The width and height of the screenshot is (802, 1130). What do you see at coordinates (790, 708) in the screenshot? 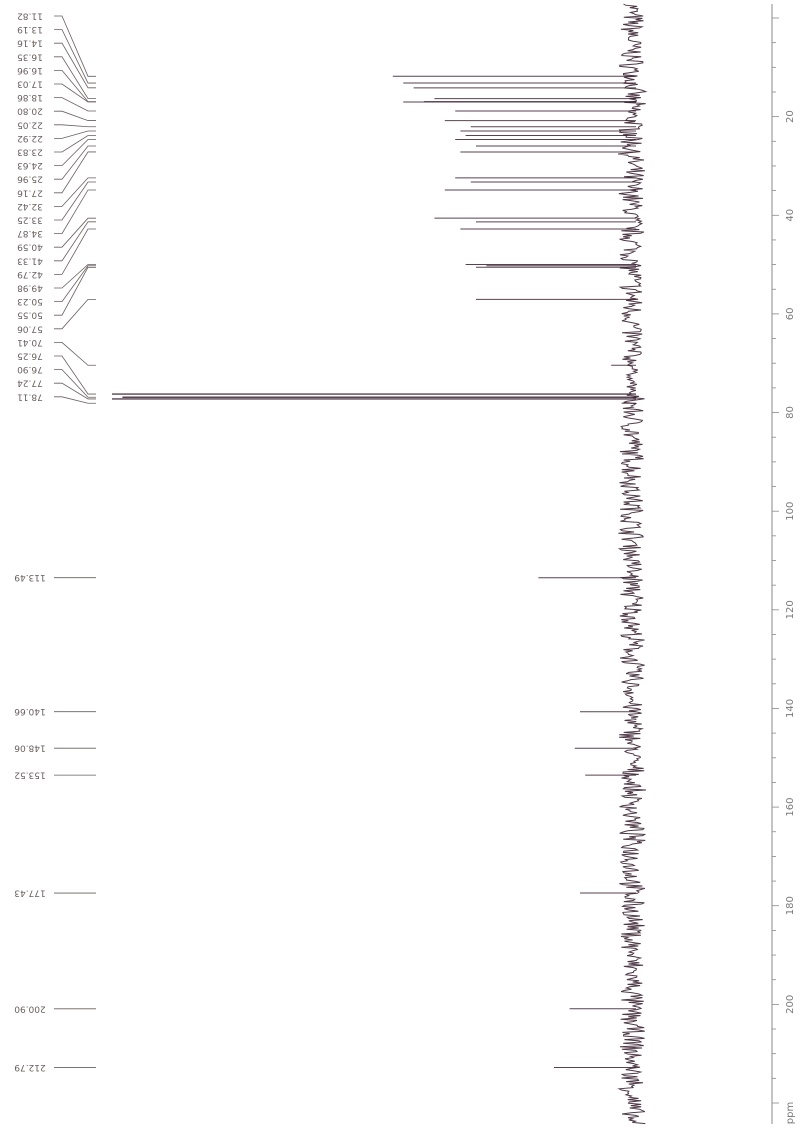
I see `tick-label: 140` at bounding box center [790, 708].